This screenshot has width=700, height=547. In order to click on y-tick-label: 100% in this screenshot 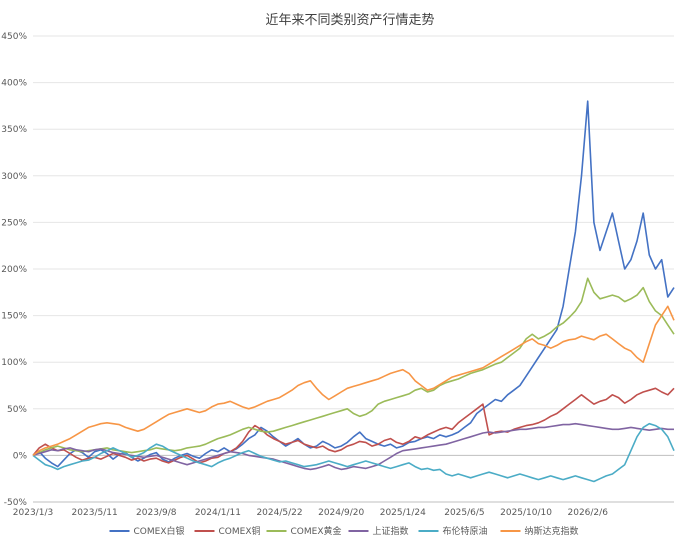, I will do `click(14, 363)`.